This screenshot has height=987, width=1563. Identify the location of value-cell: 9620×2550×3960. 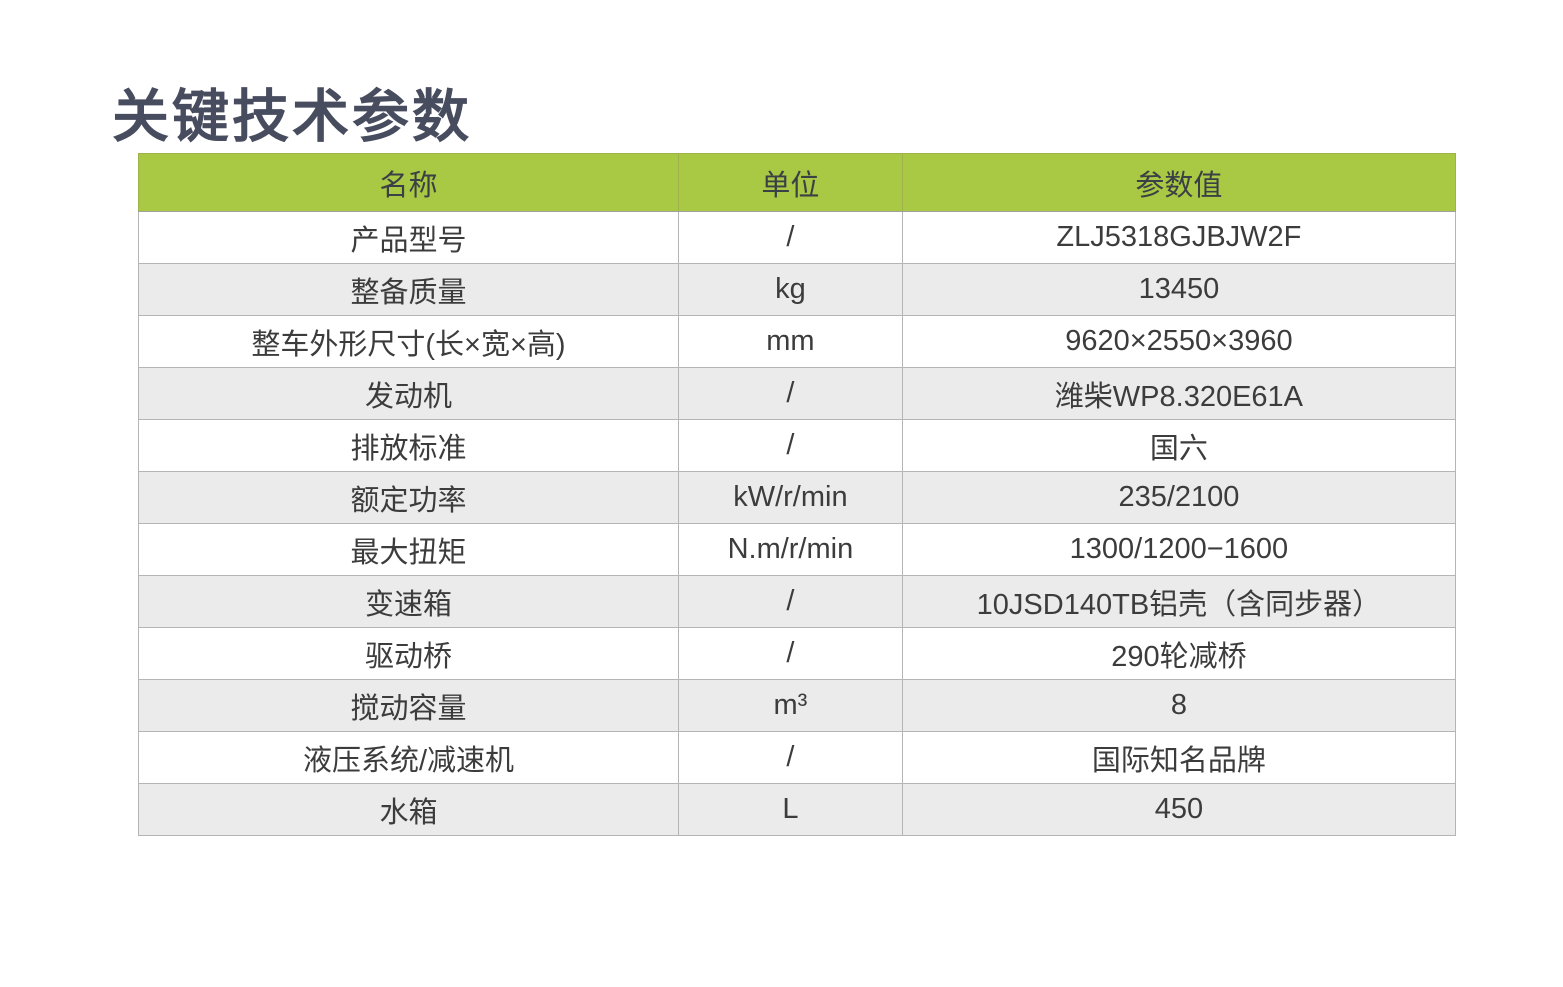
(1179, 341).